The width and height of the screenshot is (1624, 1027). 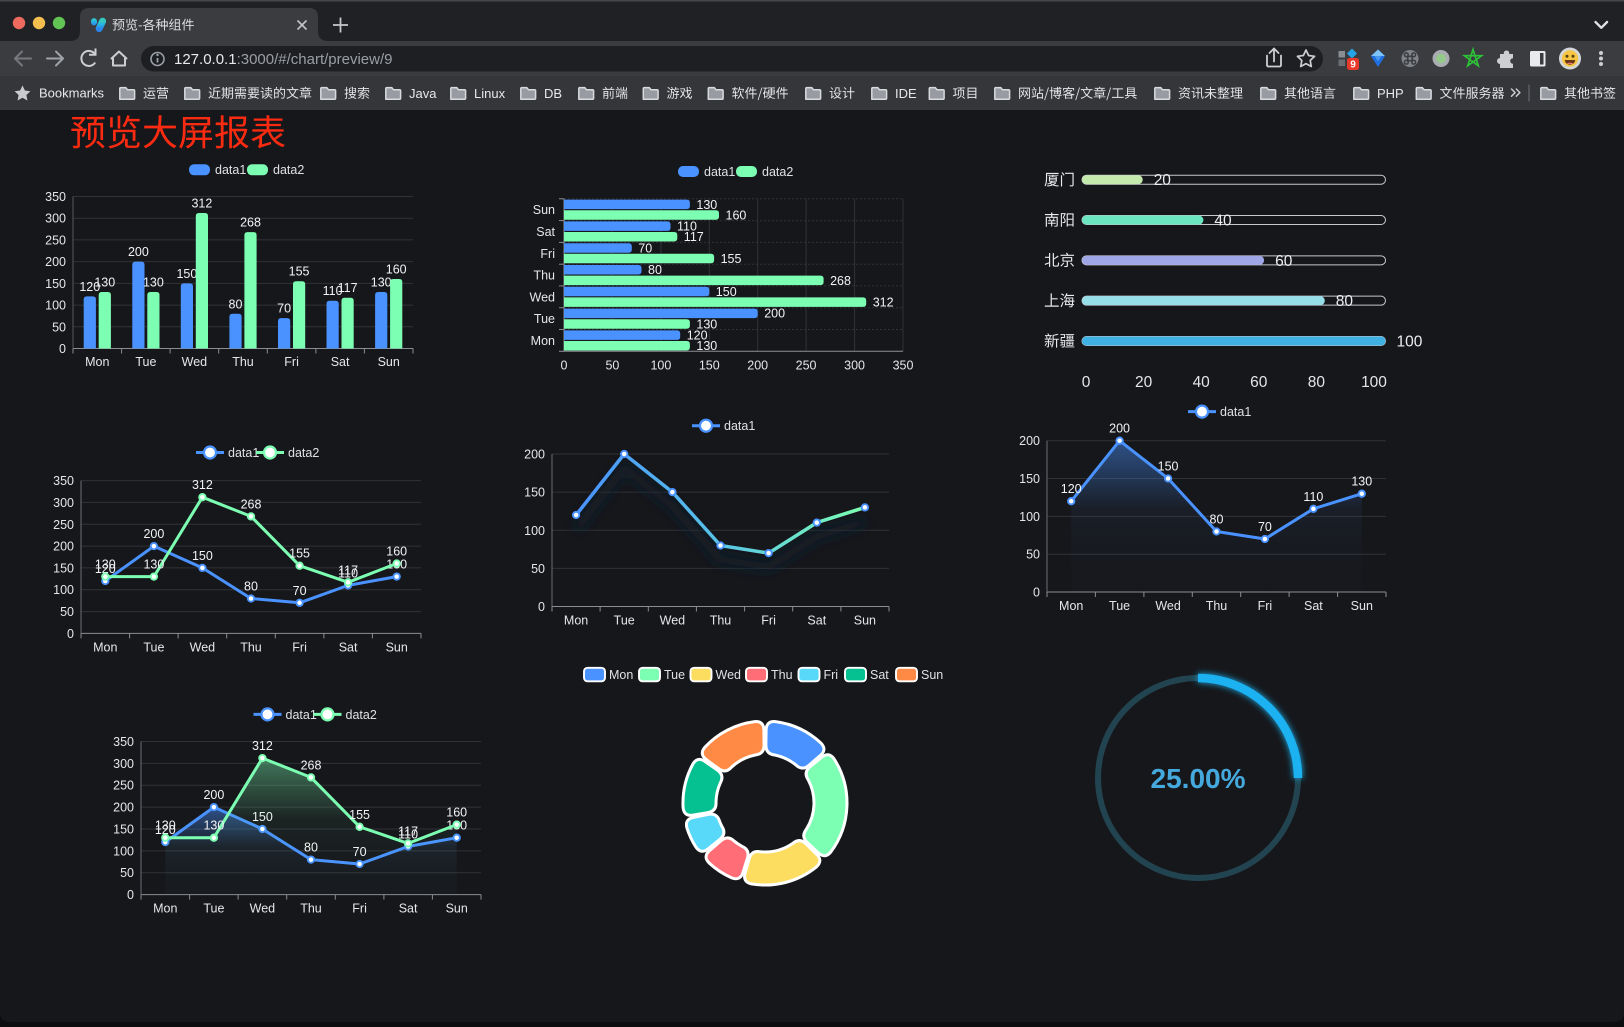 I want to click on svg-text: Linux, so click(x=490, y=93).